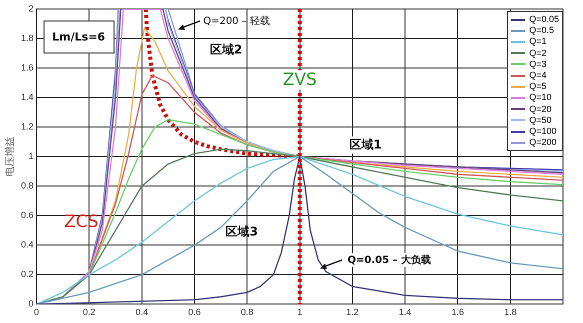 This screenshot has height=323, width=583. What do you see at coordinates (540, 109) in the screenshot?
I see `legend-label: Q=20` at bounding box center [540, 109].